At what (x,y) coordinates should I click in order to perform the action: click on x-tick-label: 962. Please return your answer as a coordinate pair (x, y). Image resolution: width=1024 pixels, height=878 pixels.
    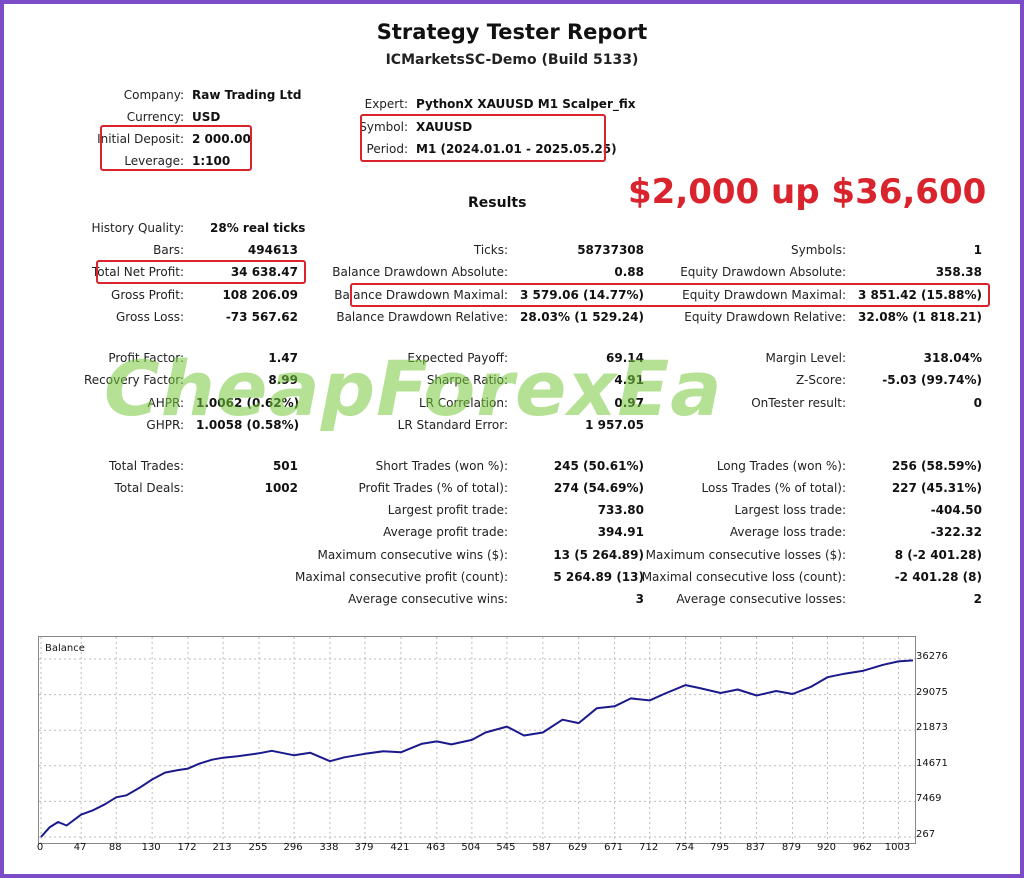
    Looking at the image, I should click on (862, 847).